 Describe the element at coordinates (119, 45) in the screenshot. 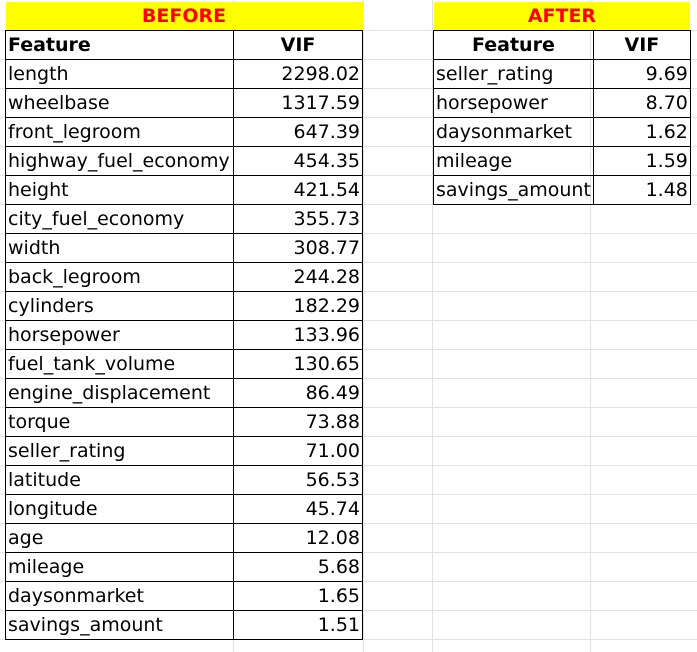

I see `before-feature-header: Feature` at that location.